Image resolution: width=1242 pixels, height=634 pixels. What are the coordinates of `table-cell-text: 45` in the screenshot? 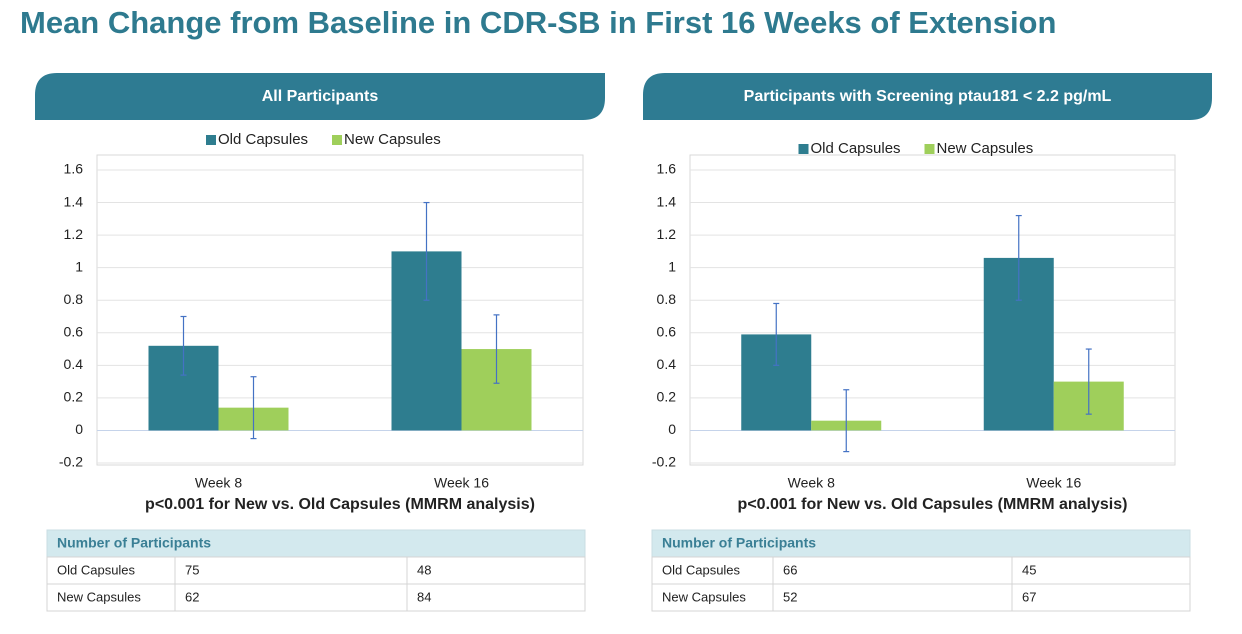 It's located at (1029, 569).